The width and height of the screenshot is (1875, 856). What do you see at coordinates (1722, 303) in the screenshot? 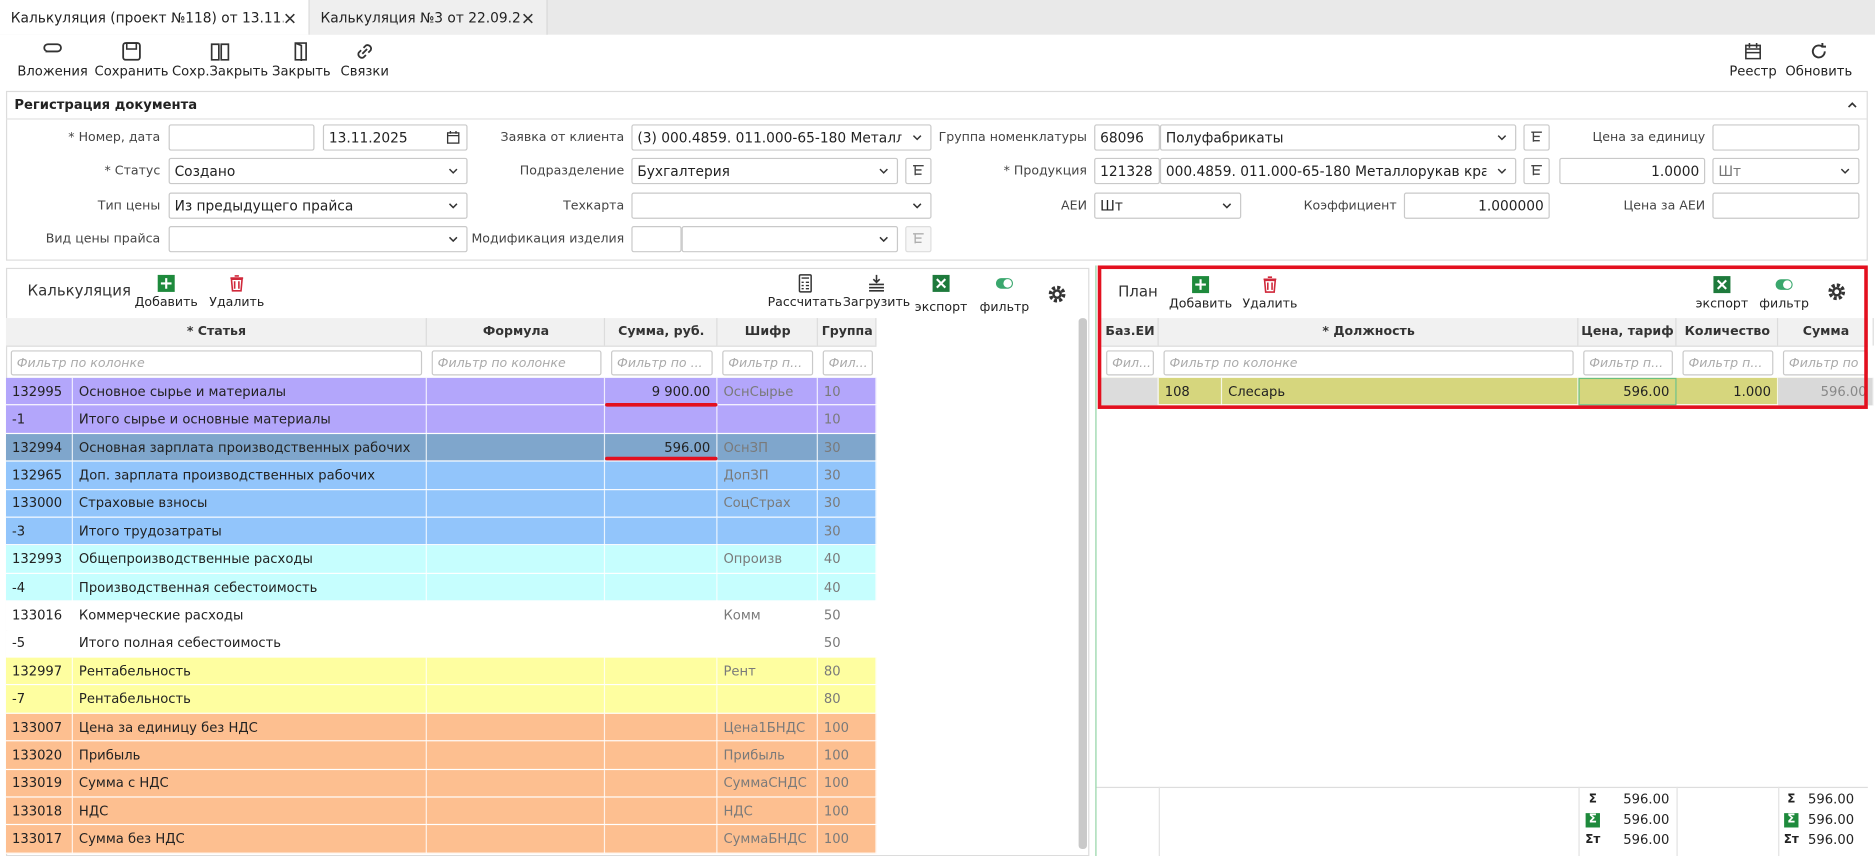
I see `panel-button-label: экспорт` at bounding box center [1722, 303].